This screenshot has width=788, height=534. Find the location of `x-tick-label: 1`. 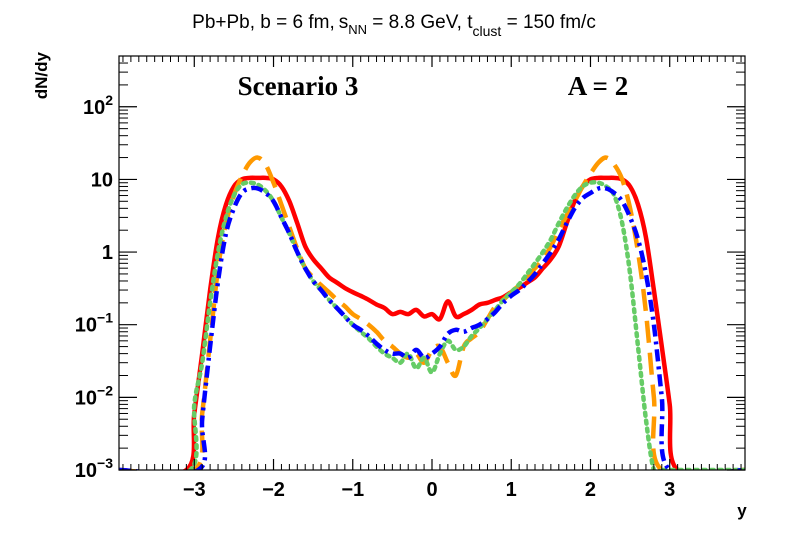

x-tick-label: 1 is located at coordinates (511, 490).